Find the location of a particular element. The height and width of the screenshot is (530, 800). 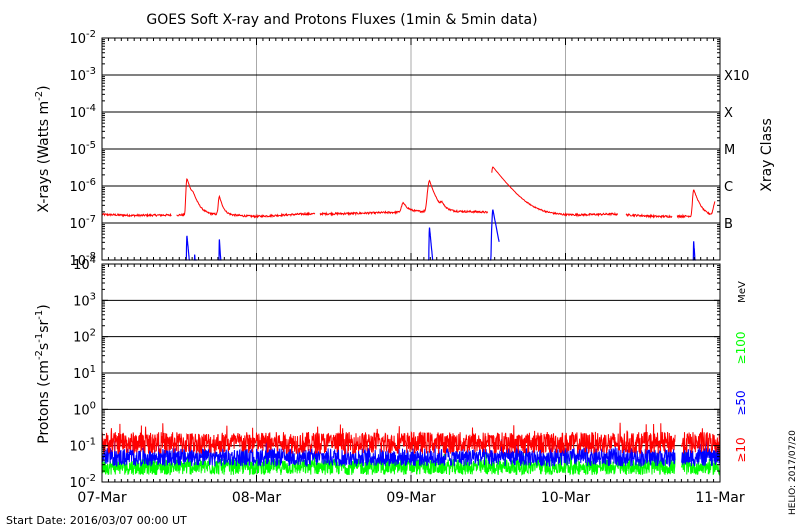

xray-y-tick-exp: -5 is located at coordinates (91, 145).